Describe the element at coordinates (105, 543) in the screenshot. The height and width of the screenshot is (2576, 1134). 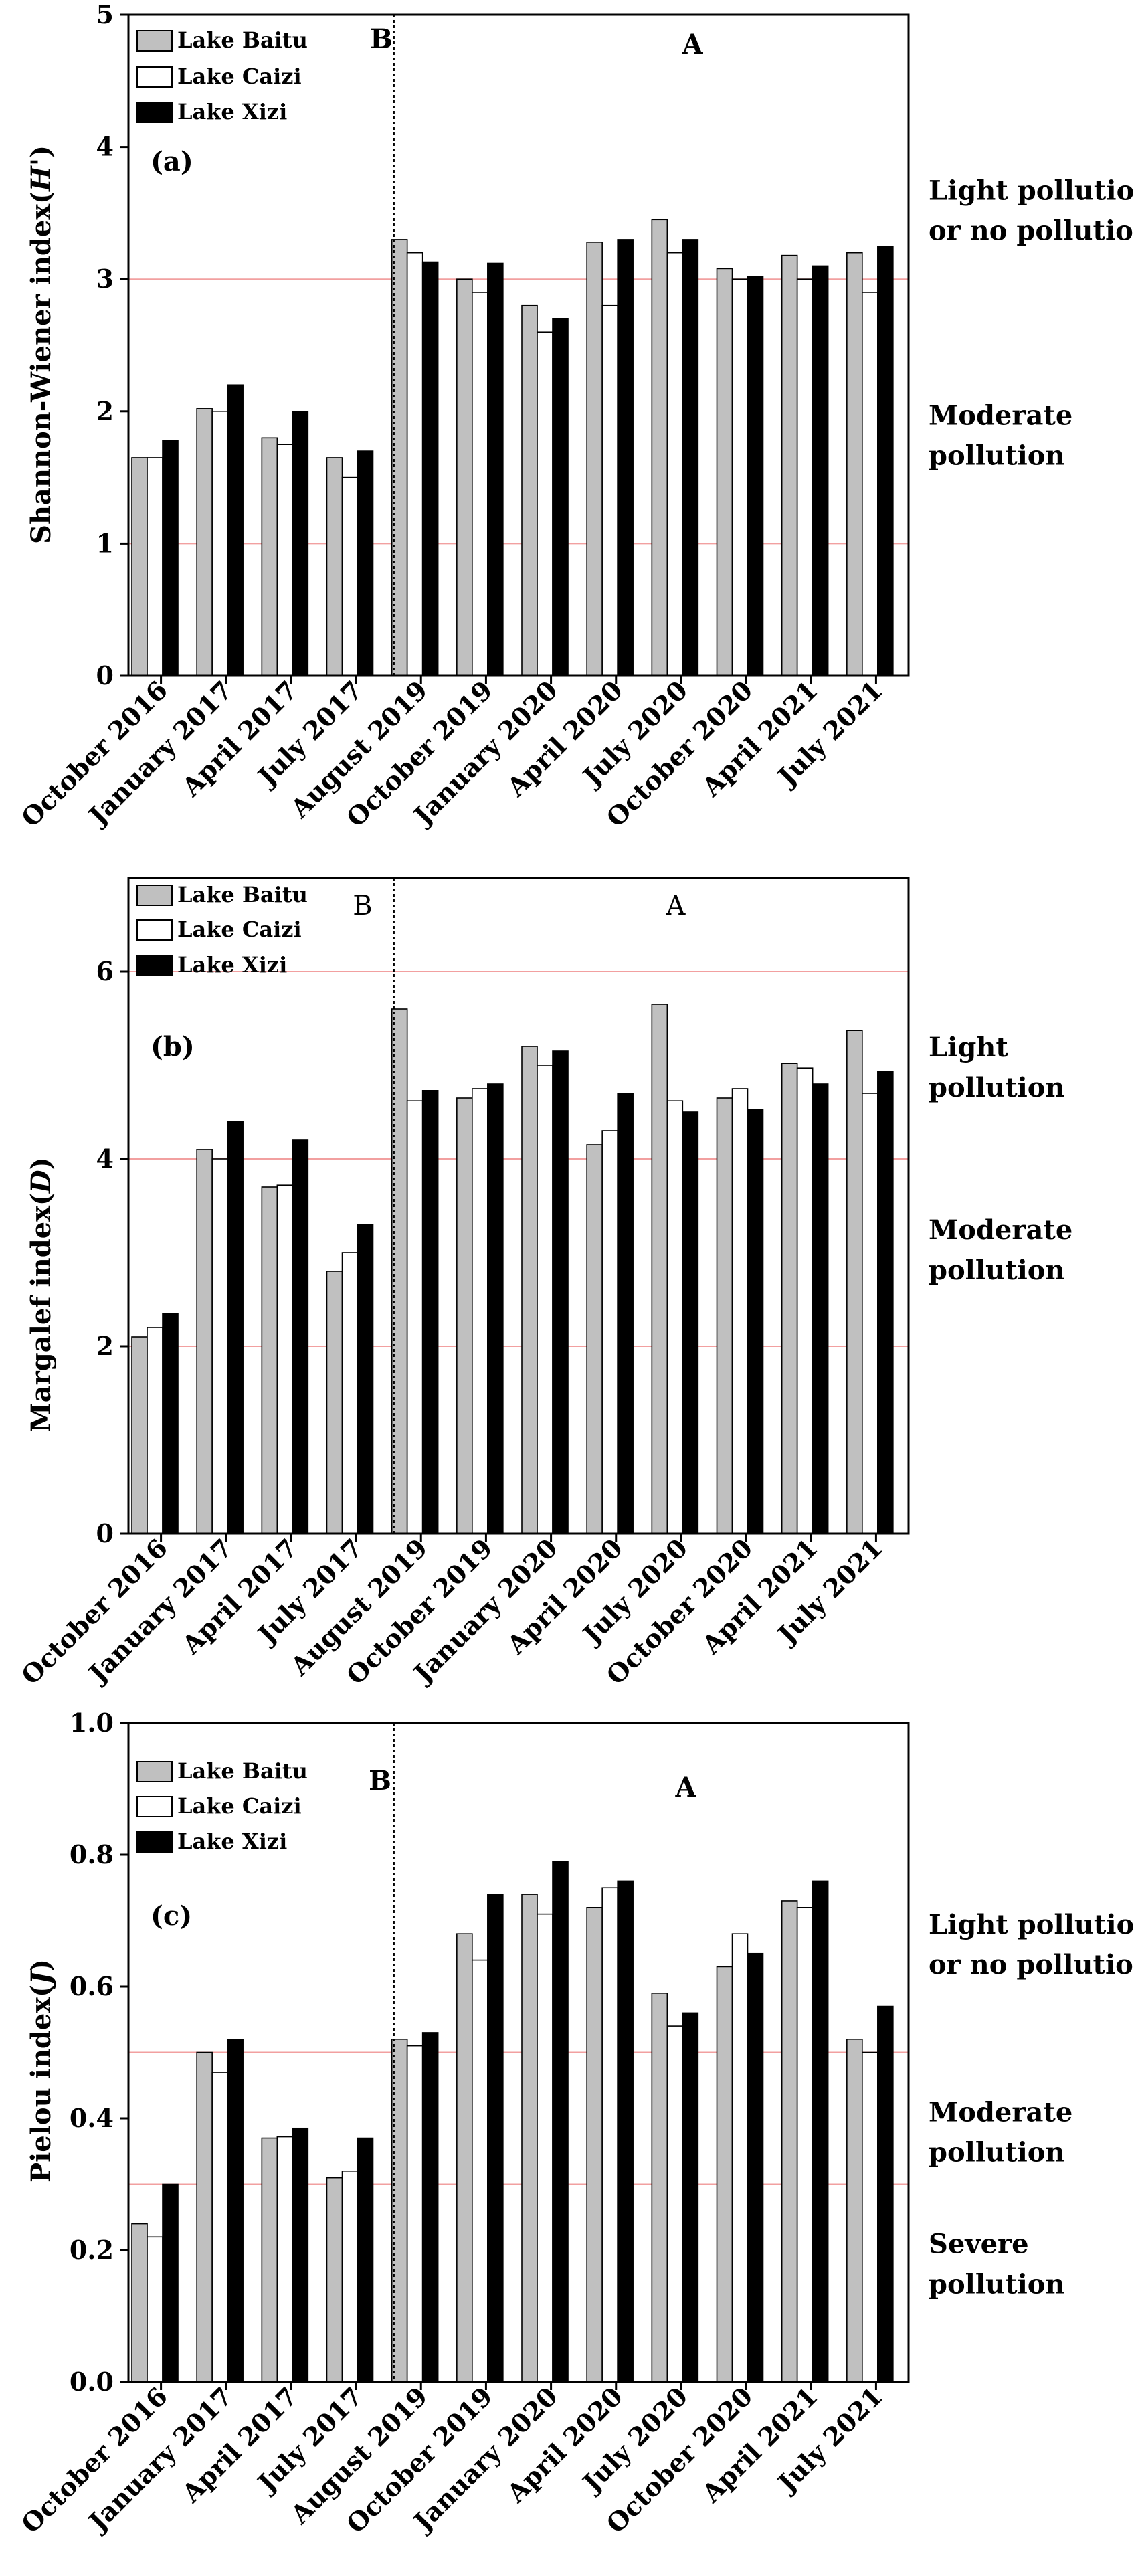
I see `panel-a-y-tick-label: 1` at that location.